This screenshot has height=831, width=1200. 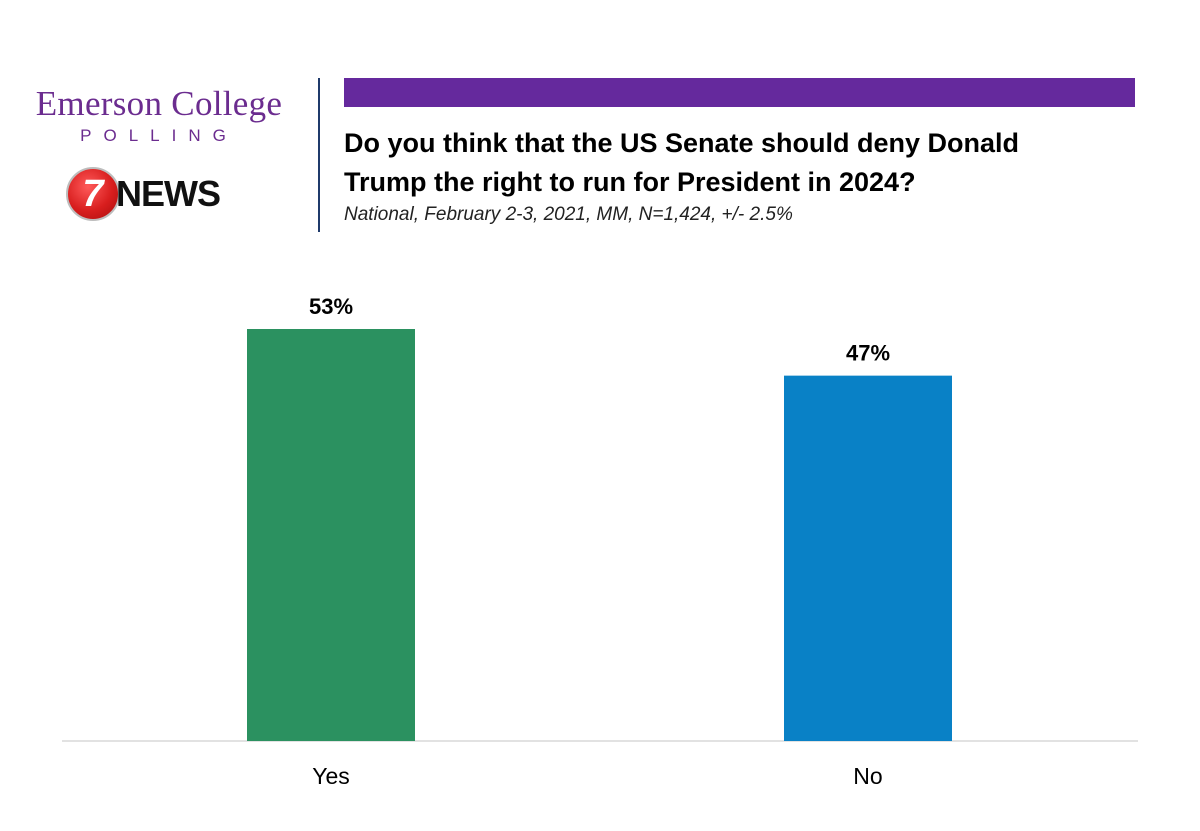 I want to click on 7news-logo: 7 NEWS, so click(x=143, y=194).